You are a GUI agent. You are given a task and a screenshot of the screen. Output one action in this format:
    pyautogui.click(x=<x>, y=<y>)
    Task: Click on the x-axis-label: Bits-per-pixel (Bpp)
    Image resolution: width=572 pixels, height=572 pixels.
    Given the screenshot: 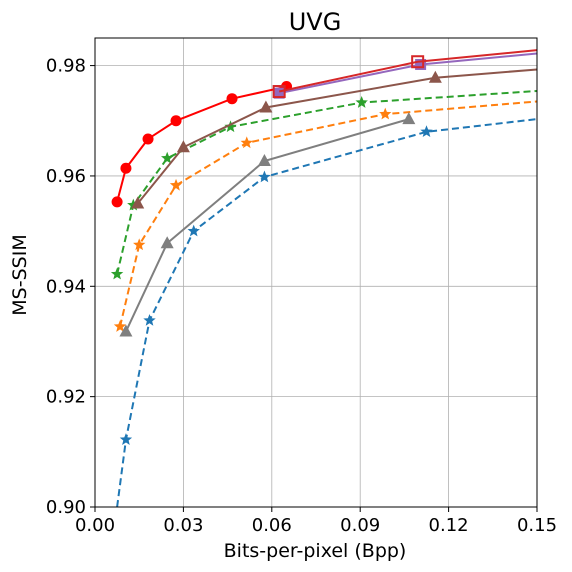 What is the action you would take?
    pyautogui.click(x=315, y=551)
    